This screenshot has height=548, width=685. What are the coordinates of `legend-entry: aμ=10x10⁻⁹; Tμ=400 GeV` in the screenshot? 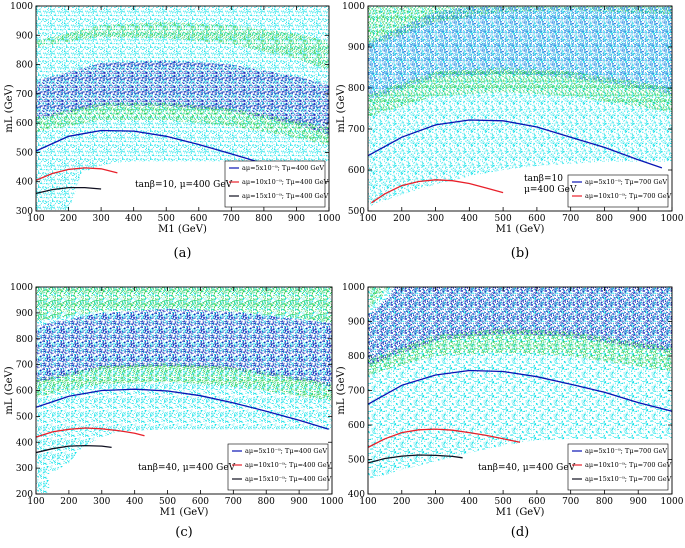 It's located at (288, 465).